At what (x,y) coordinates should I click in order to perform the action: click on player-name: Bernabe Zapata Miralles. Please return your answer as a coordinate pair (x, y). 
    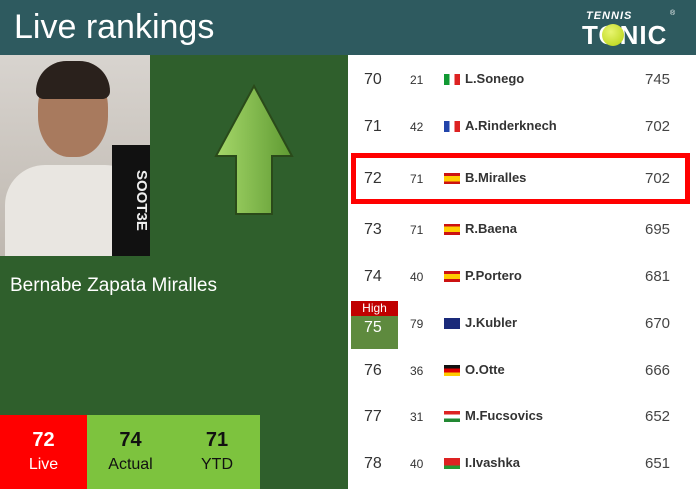
    Looking at the image, I should click on (113, 285).